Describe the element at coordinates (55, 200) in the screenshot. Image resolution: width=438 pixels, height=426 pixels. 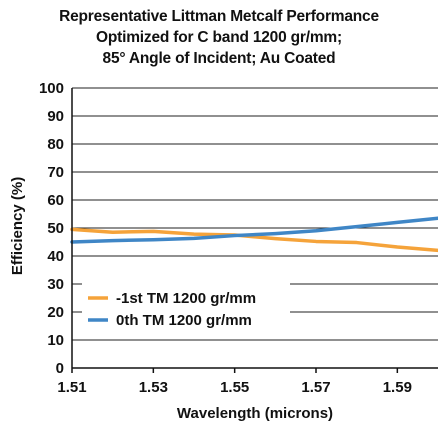
I see `y-tick-label-60: 60` at that location.